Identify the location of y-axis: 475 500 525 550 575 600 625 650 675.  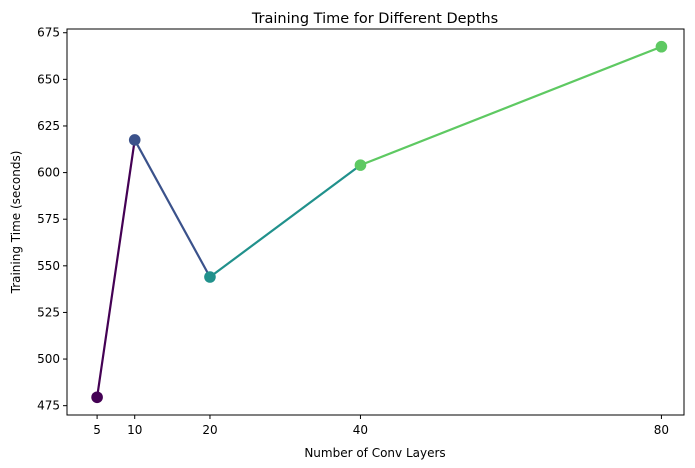
(52, 219).